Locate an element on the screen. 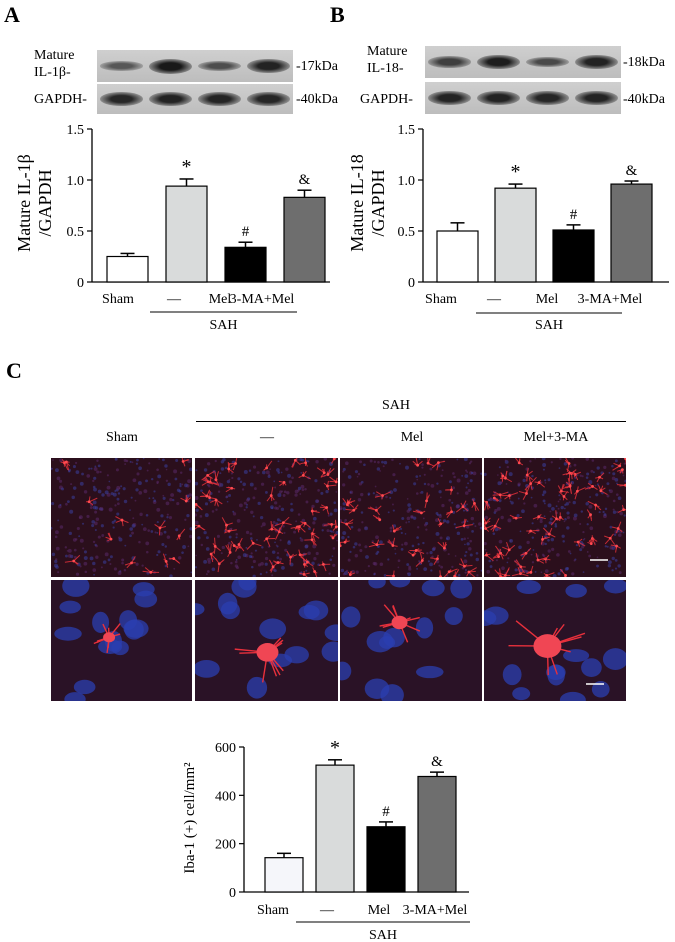  micrograph-sham-high is located at coordinates (121, 640).